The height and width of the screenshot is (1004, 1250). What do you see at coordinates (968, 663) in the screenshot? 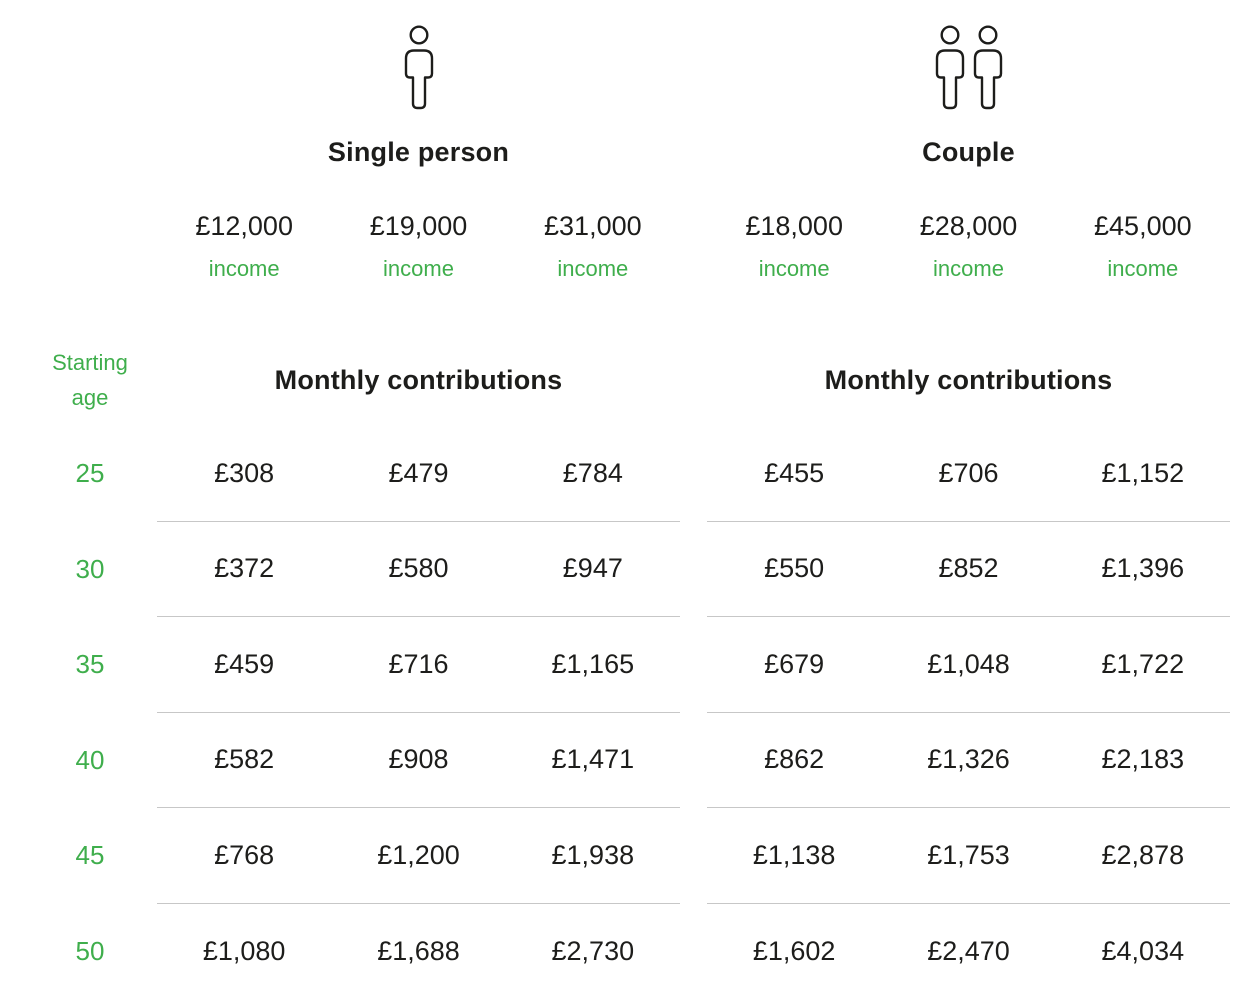
I see `contribution-value: £1,048` at bounding box center [968, 663].